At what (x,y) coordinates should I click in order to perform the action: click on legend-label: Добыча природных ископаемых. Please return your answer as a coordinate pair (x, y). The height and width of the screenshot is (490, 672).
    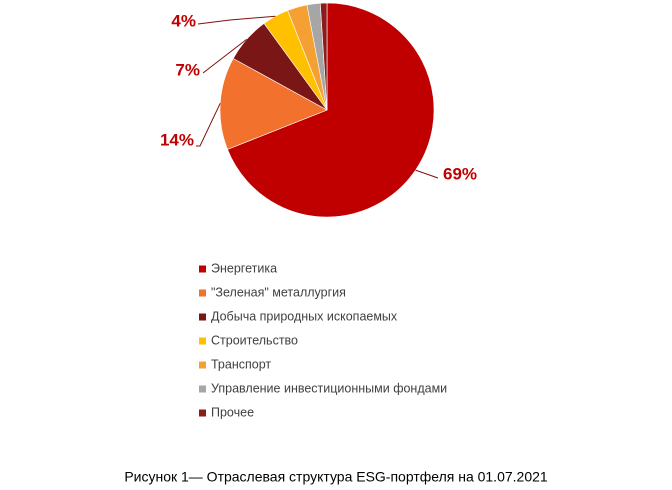
    Looking at the image, I should click on (304, 316).